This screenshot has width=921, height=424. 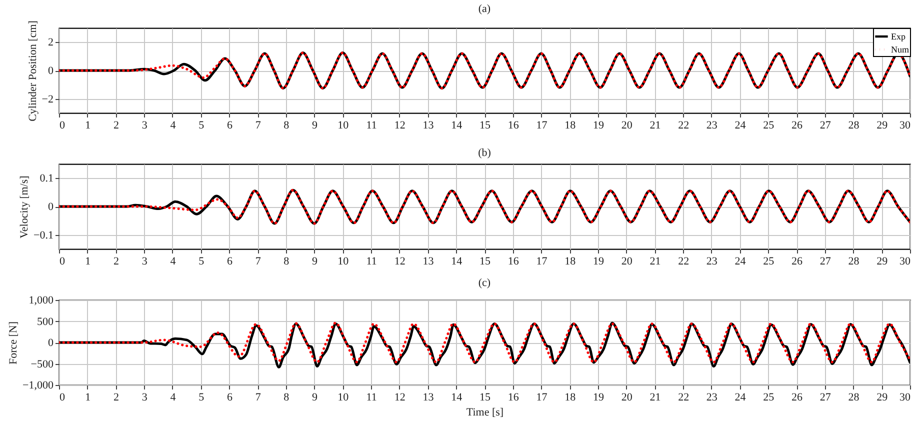 I want to click on y-tick-label: −500, so click(x=42, y=364).